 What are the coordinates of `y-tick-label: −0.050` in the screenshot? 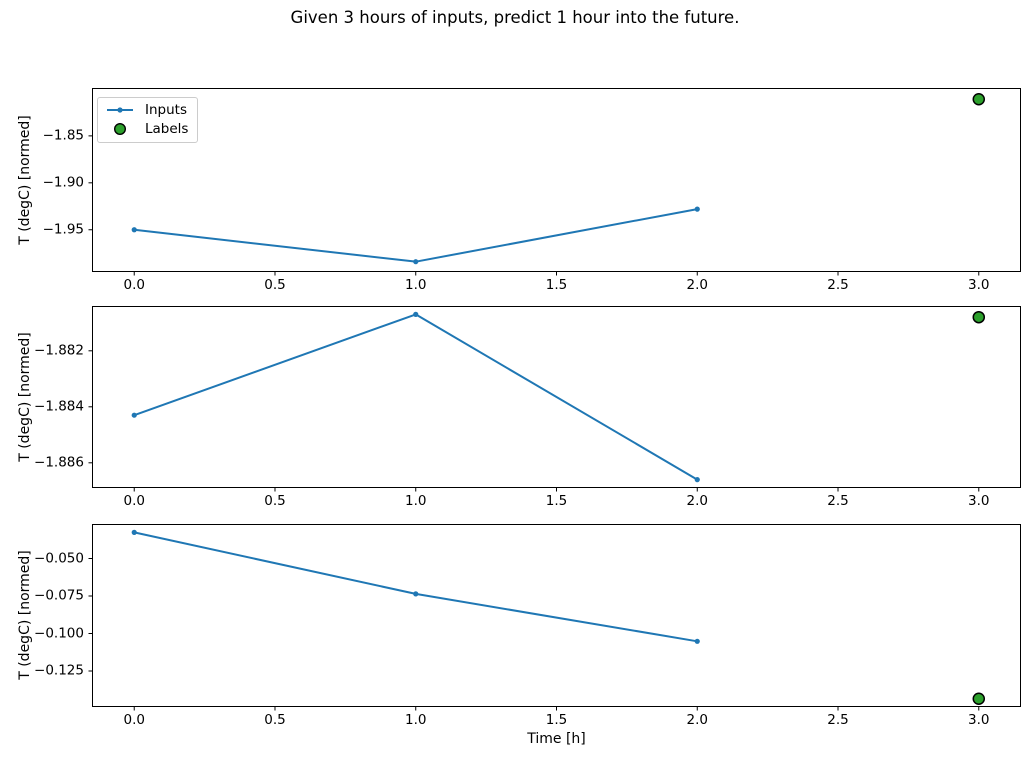 It's located at (59, 558).